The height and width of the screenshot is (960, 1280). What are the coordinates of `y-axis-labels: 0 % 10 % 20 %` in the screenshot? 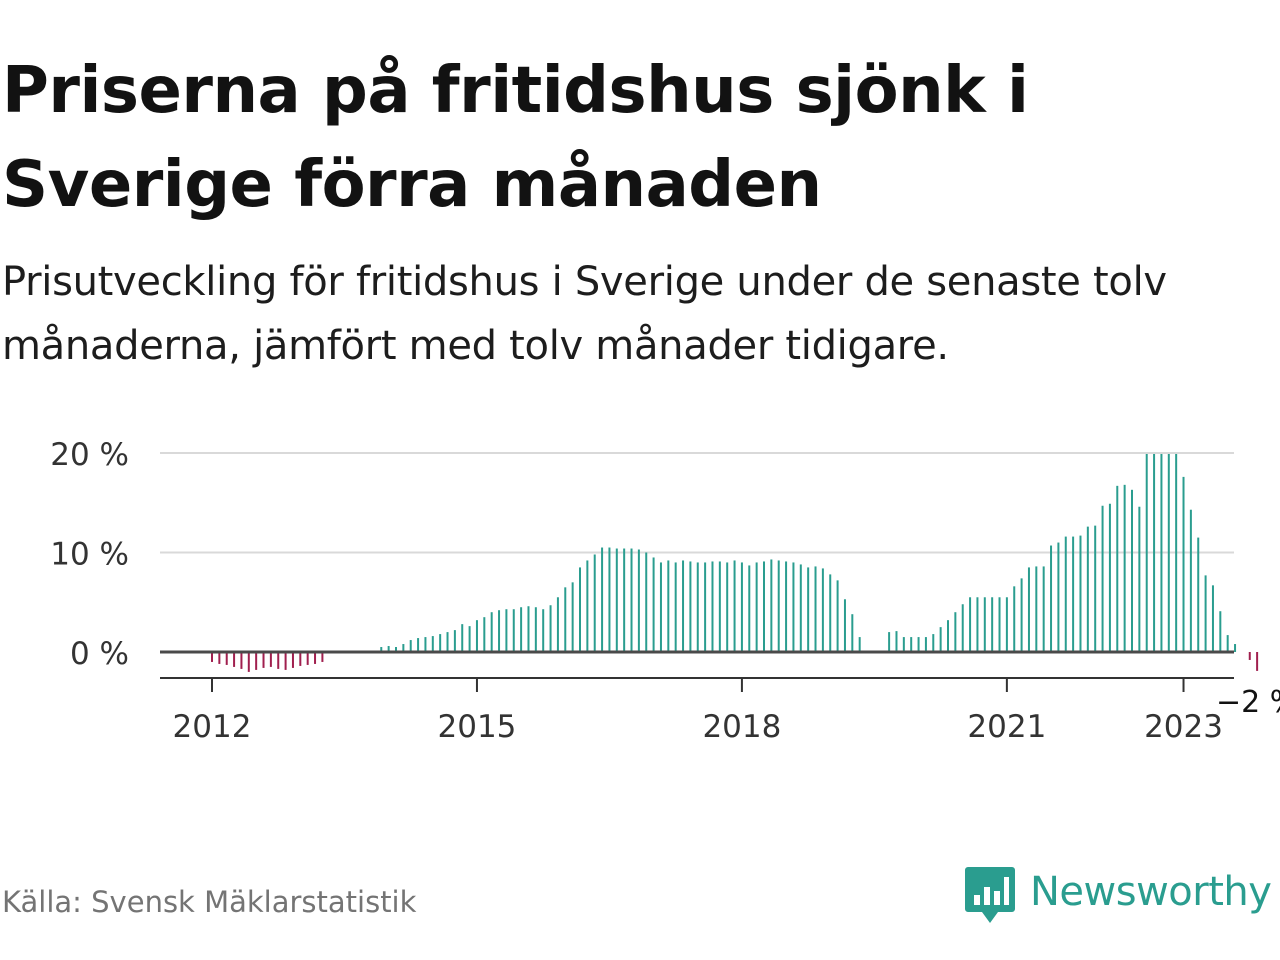 It's located at (89, 554).